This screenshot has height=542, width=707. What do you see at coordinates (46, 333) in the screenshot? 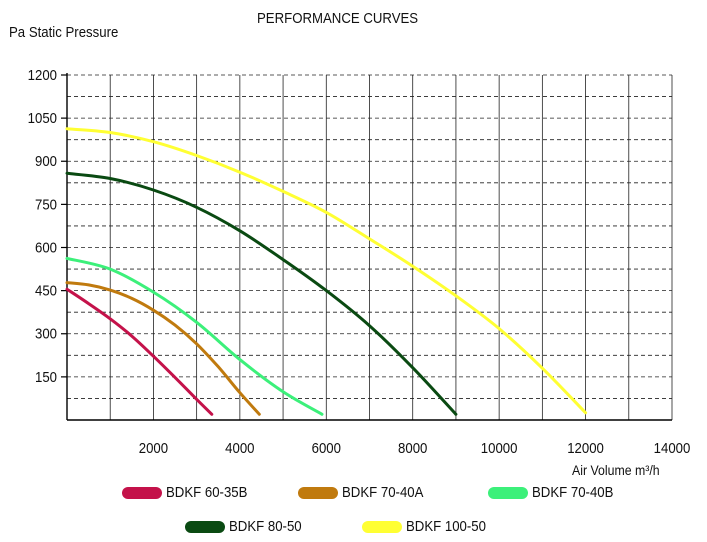
I see `y-tick-label: 300` at bounding box center [46, 333].